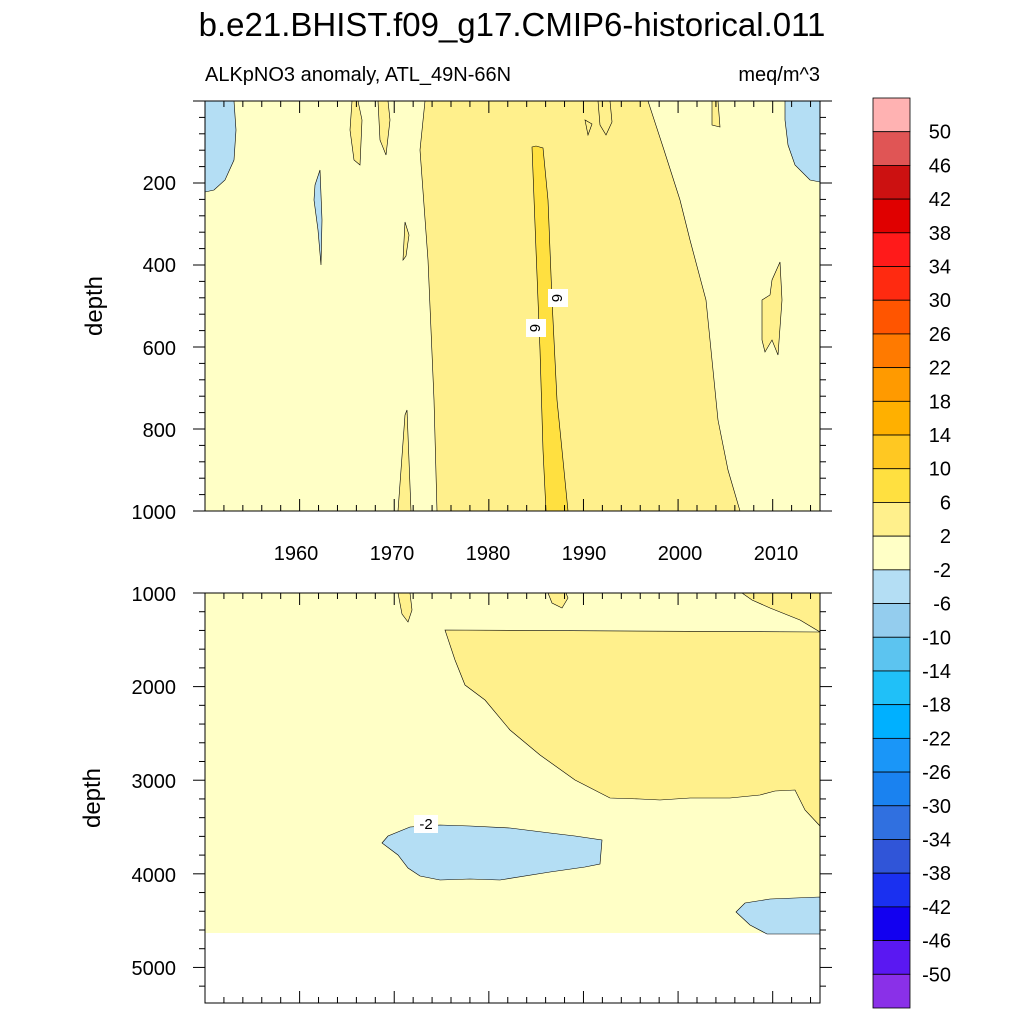  I want to click on colorbar-level-label: 34, so click(940, 268).